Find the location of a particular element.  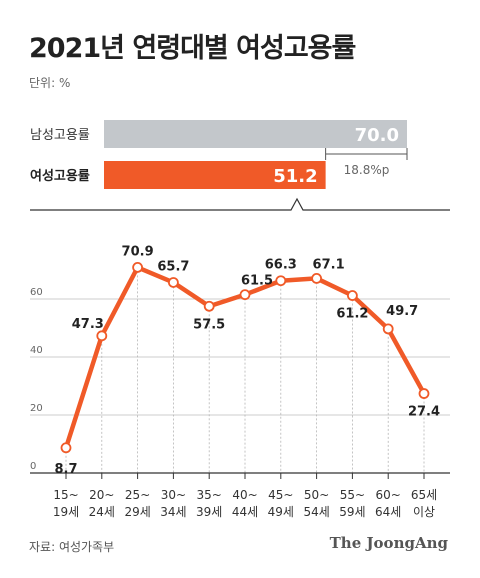

chart-title: 2021년 연령대별 여성고용률 is located at coordinates (192, 48).